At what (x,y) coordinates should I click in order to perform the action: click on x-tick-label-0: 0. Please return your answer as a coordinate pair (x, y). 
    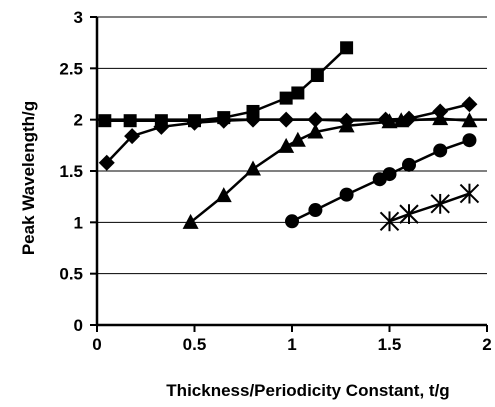
    Looking at the image, I should click on (96, 344).